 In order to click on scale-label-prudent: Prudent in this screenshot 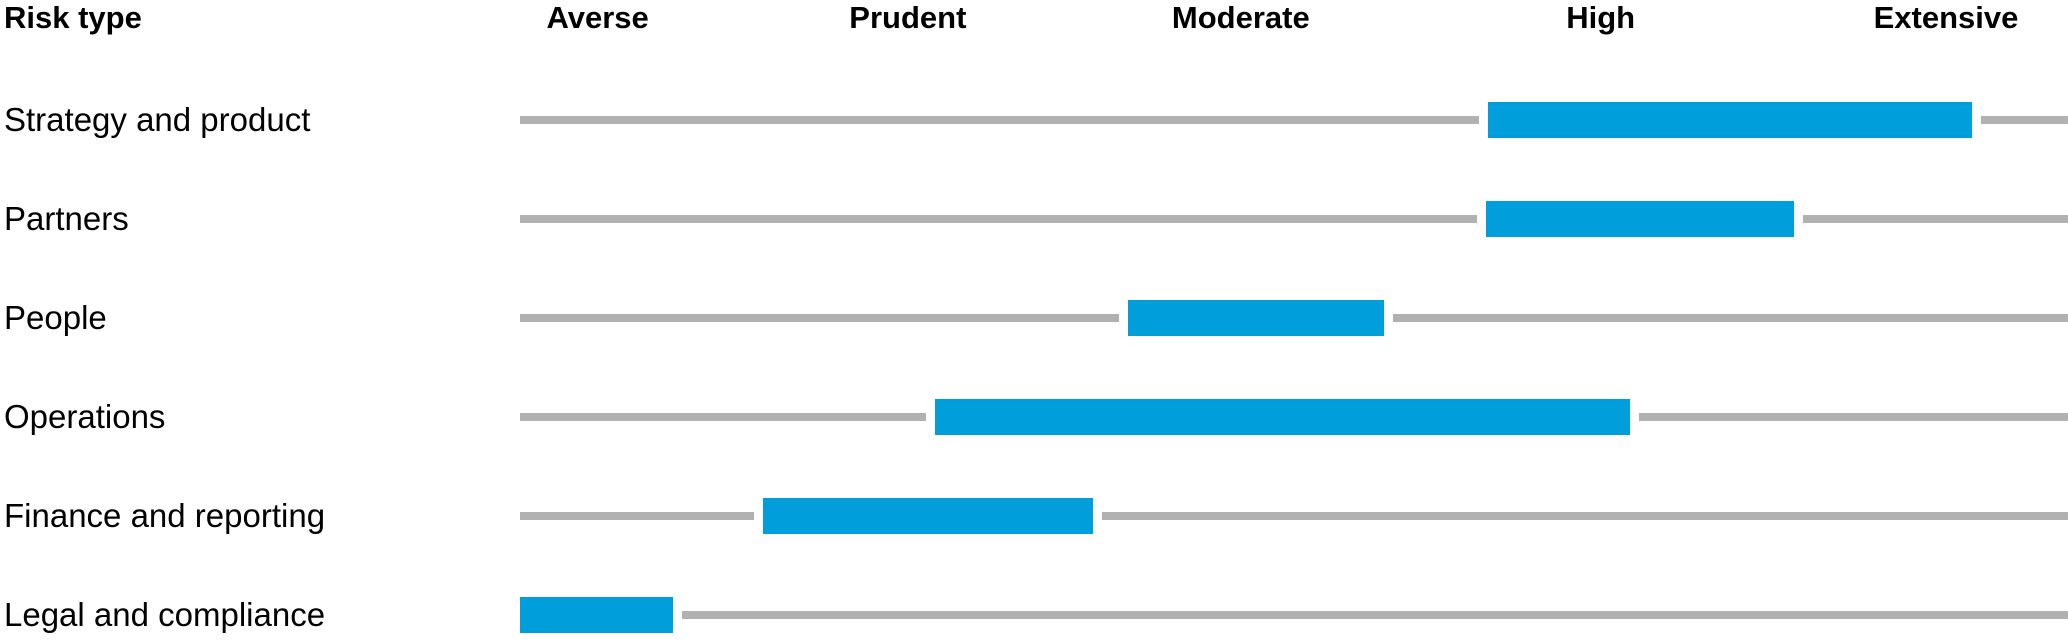, I will do `click(908, 17)`.